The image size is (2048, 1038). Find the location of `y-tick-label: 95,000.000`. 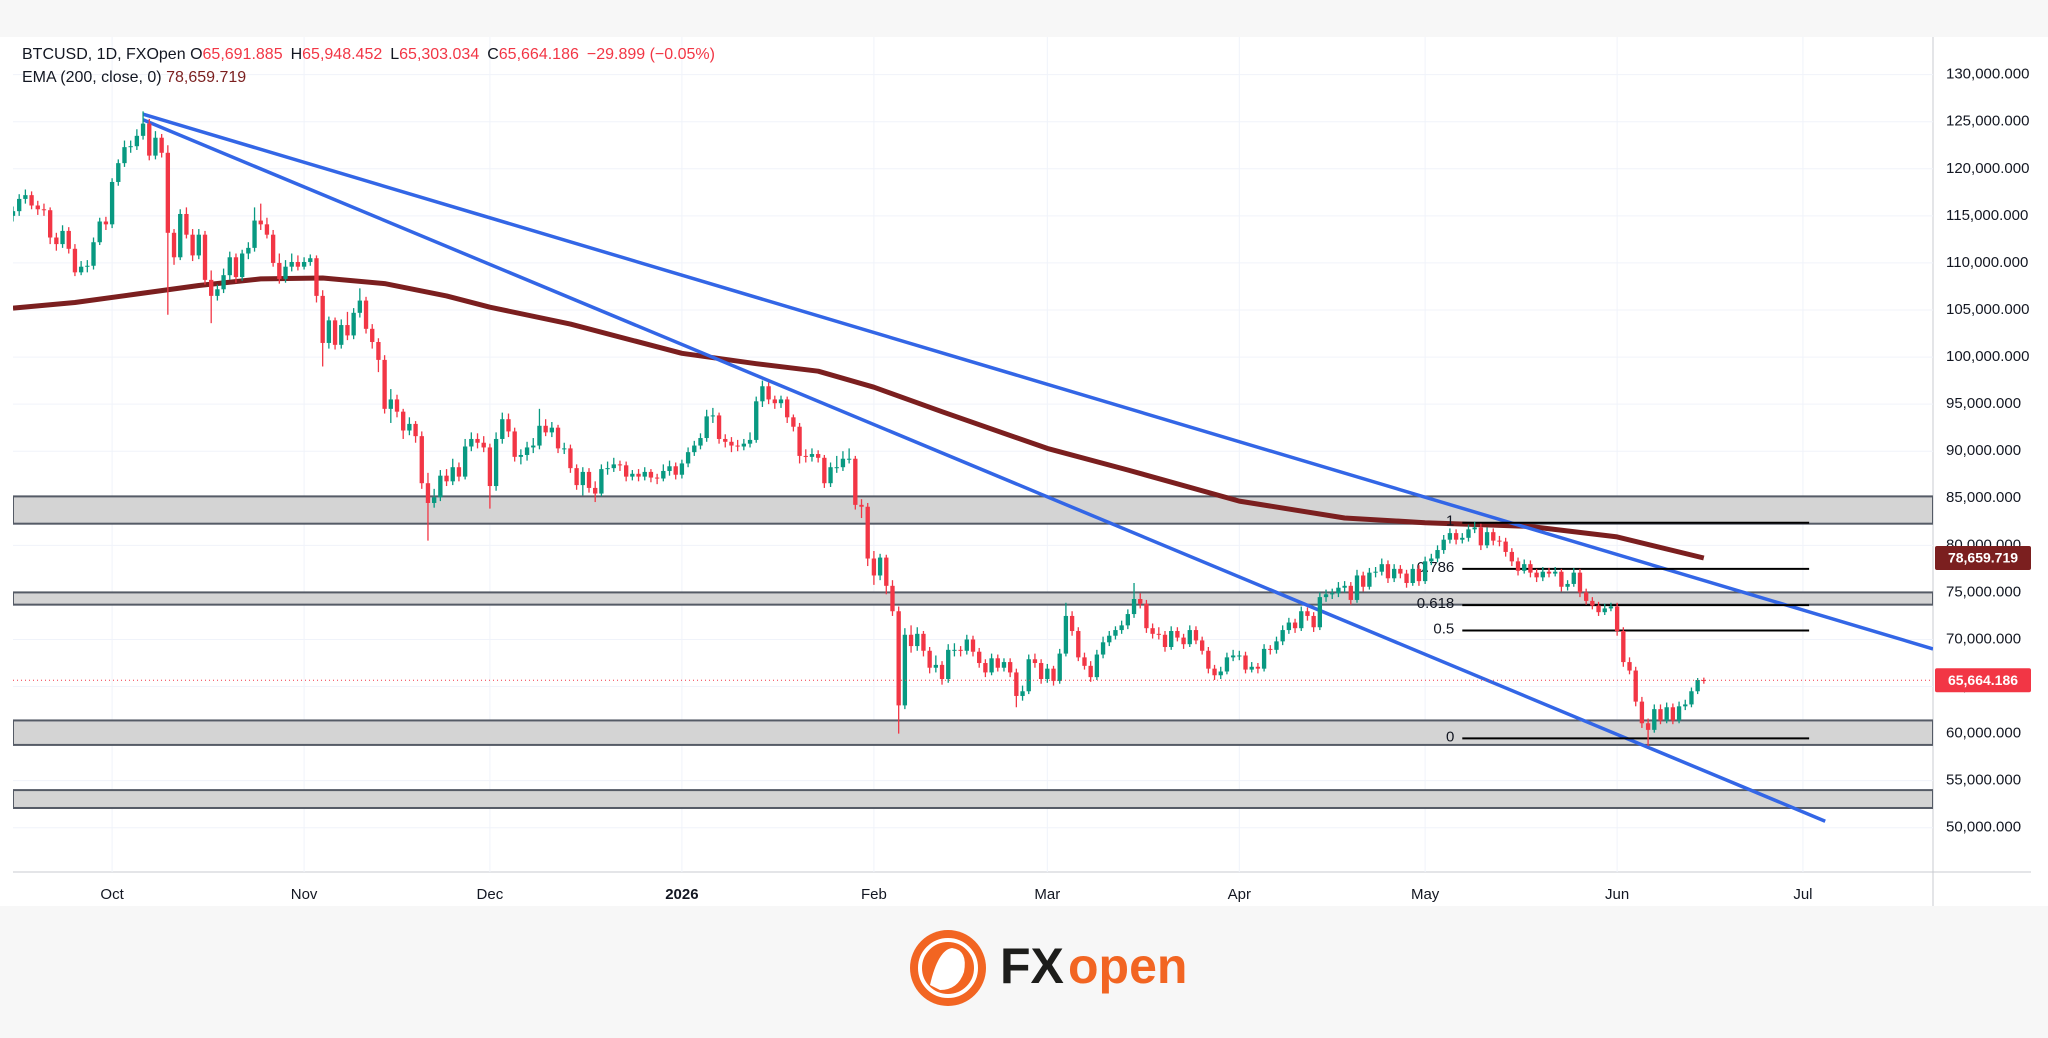

y-tick-label: 95,000.000 is located at coordinates (1983, 403).